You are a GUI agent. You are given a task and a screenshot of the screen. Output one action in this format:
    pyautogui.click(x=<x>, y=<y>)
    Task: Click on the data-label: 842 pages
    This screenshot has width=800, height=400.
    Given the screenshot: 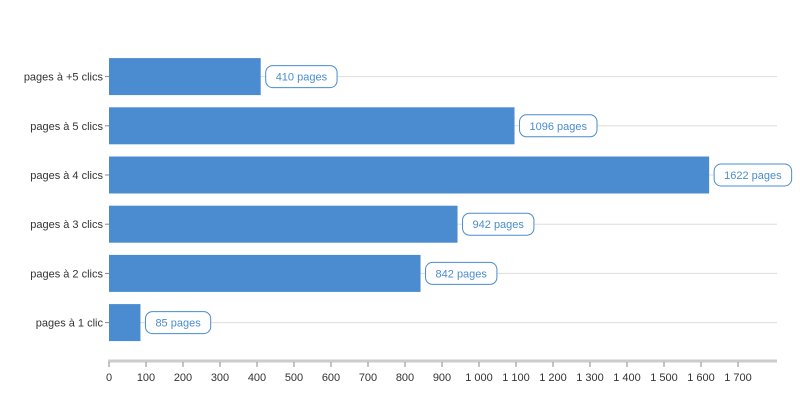 What is the action you would take?
    pyautogui.click(x=461, y=273)
    